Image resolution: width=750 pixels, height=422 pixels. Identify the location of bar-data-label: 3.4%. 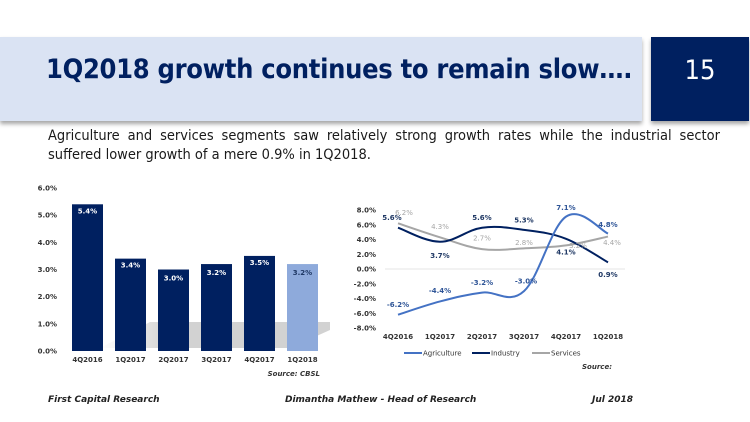
(130, 266).